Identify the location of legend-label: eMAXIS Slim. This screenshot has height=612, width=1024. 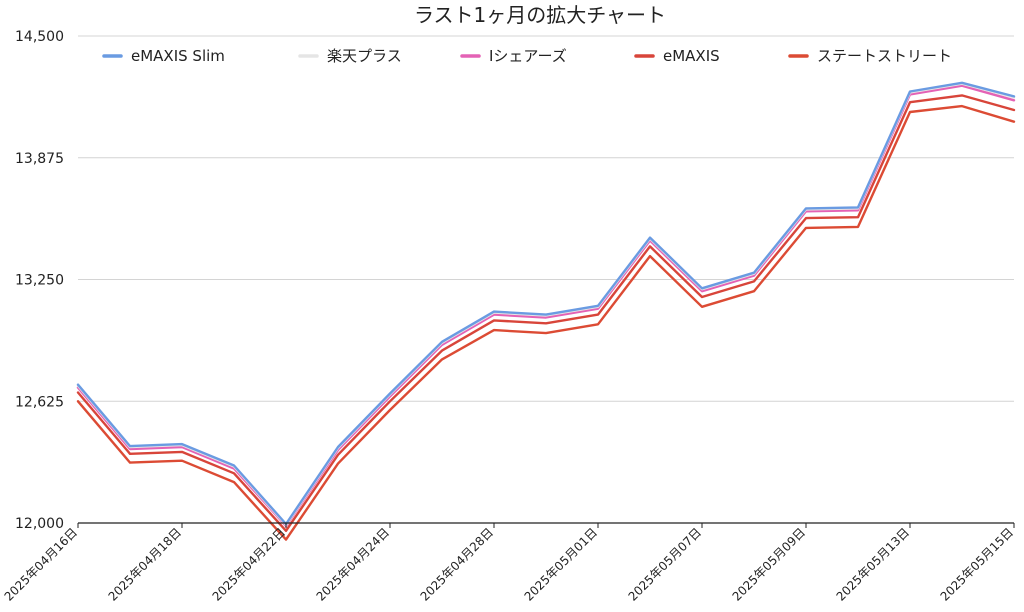
(178, 56).